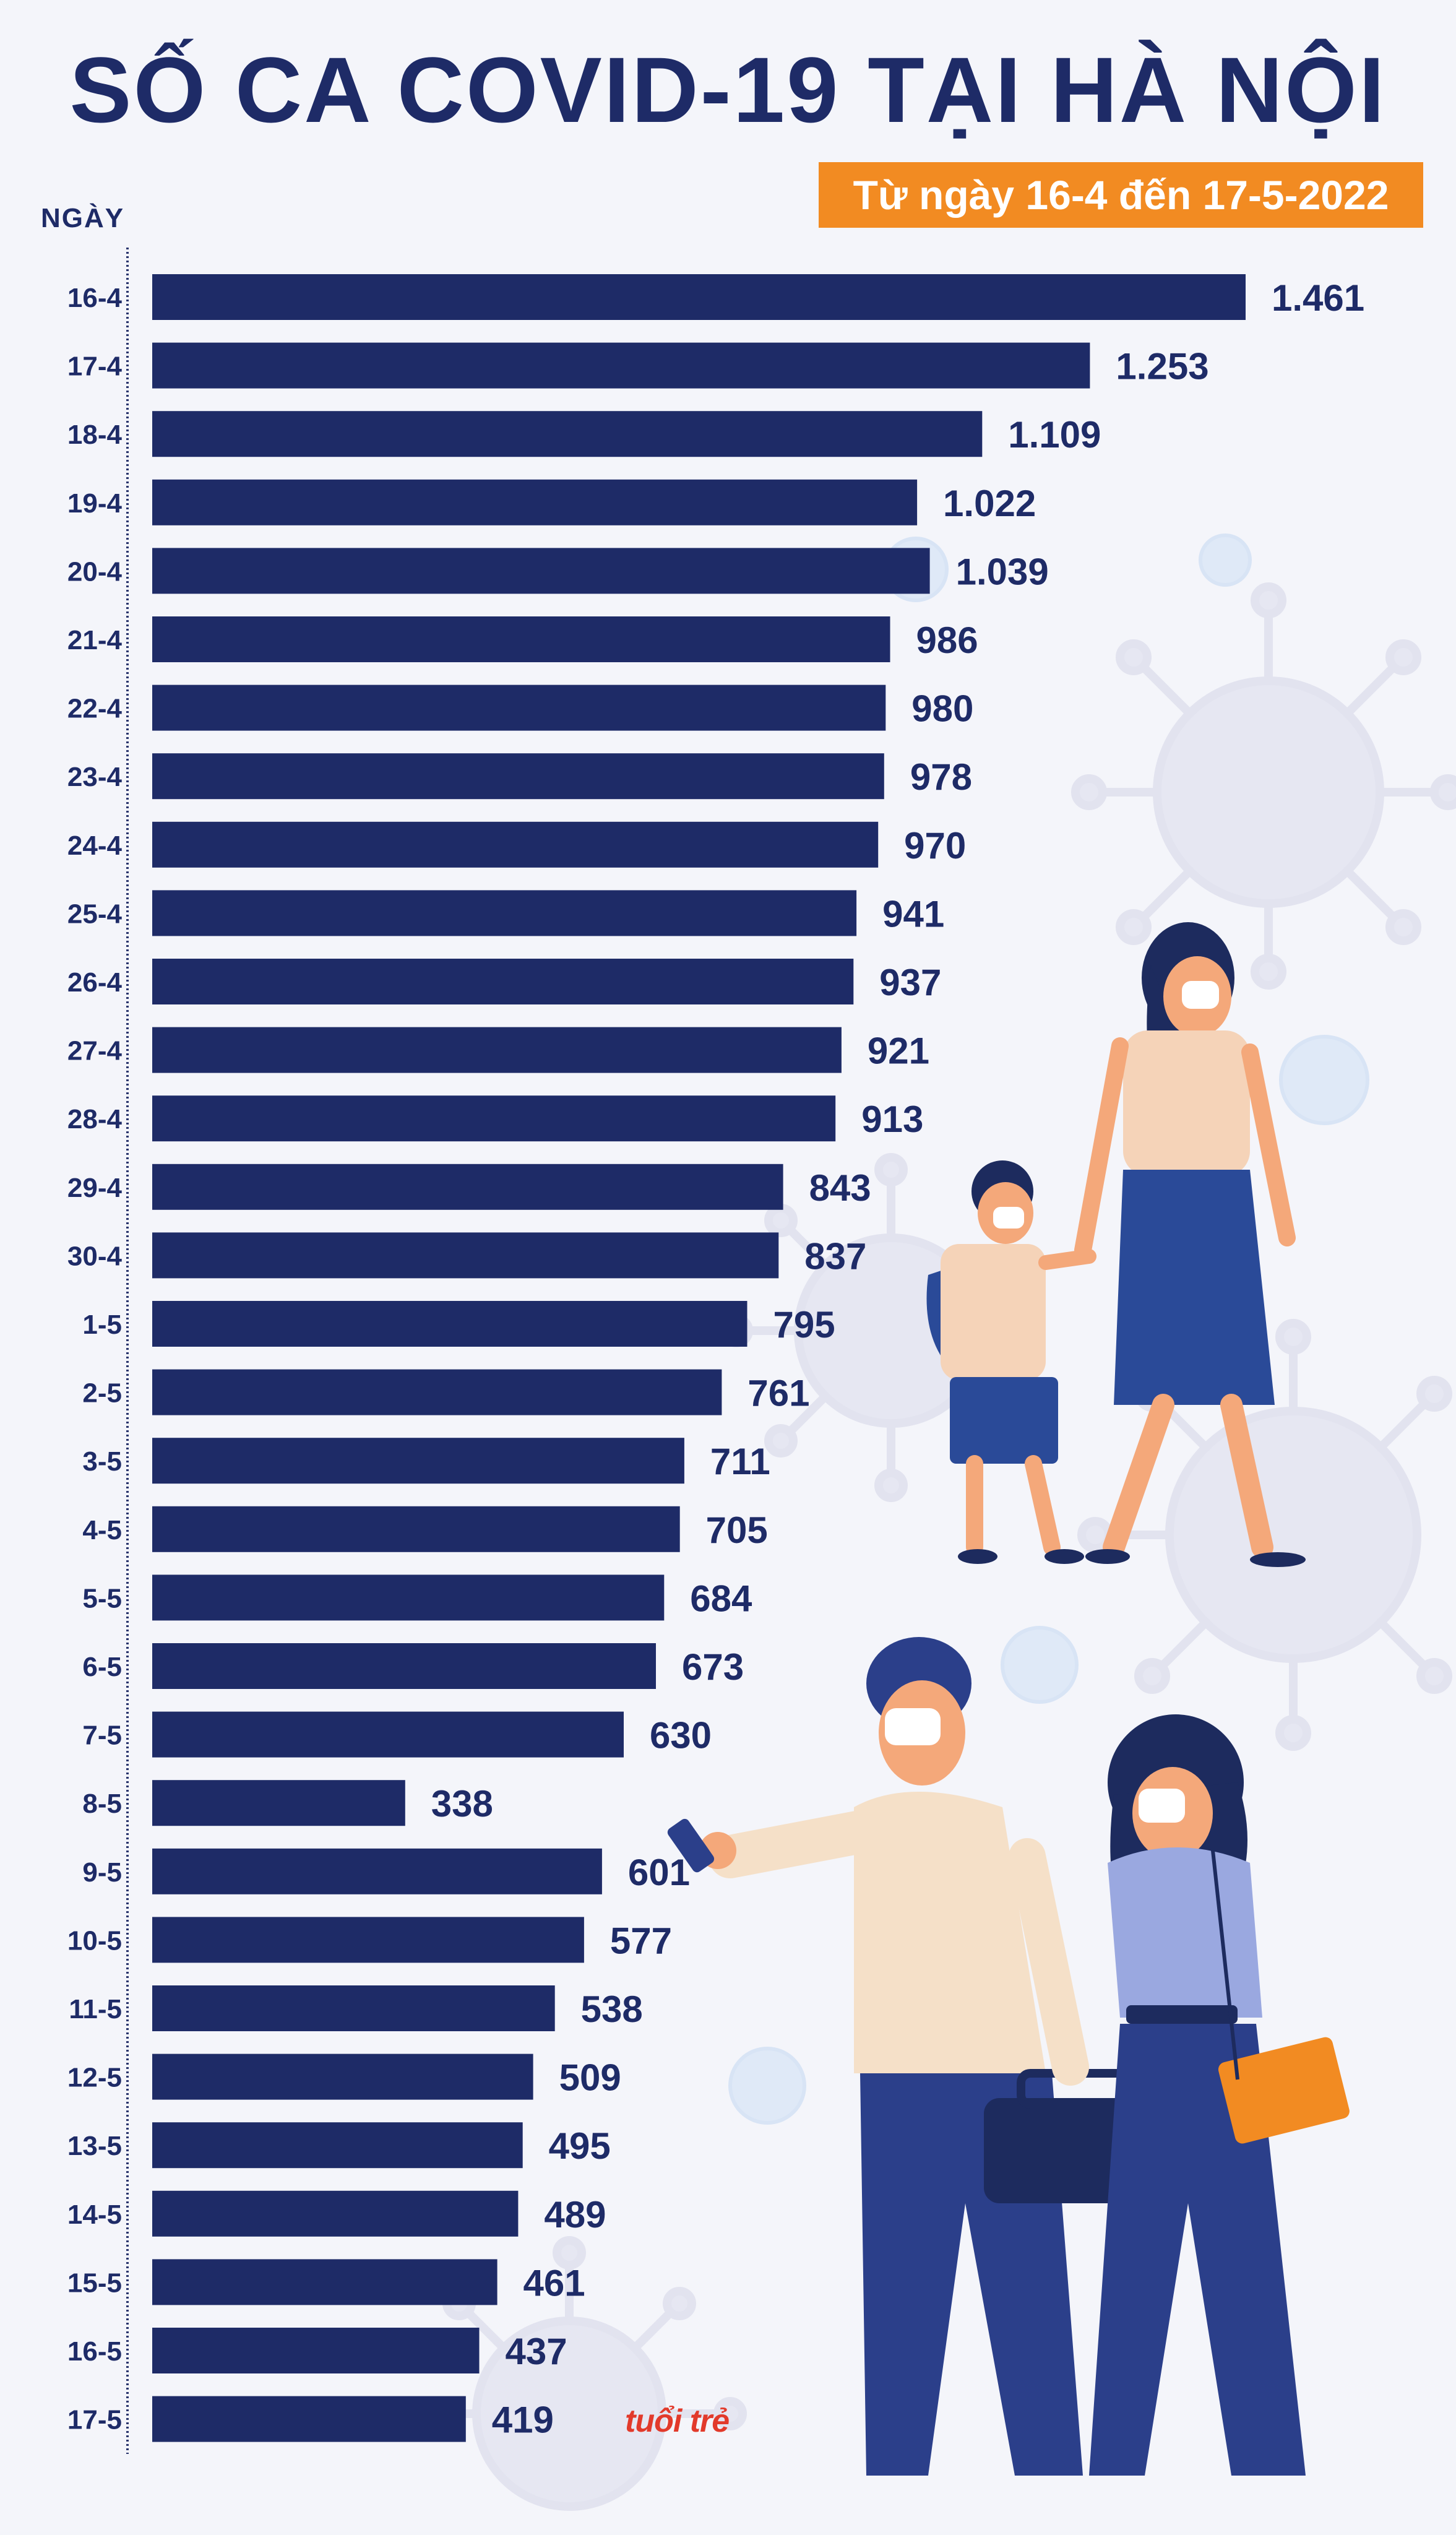 The image size is (1456, 2535). Describe the element at coordinates (95, 435) in the screenshot. I see `tick-label: 18-4` at that location.